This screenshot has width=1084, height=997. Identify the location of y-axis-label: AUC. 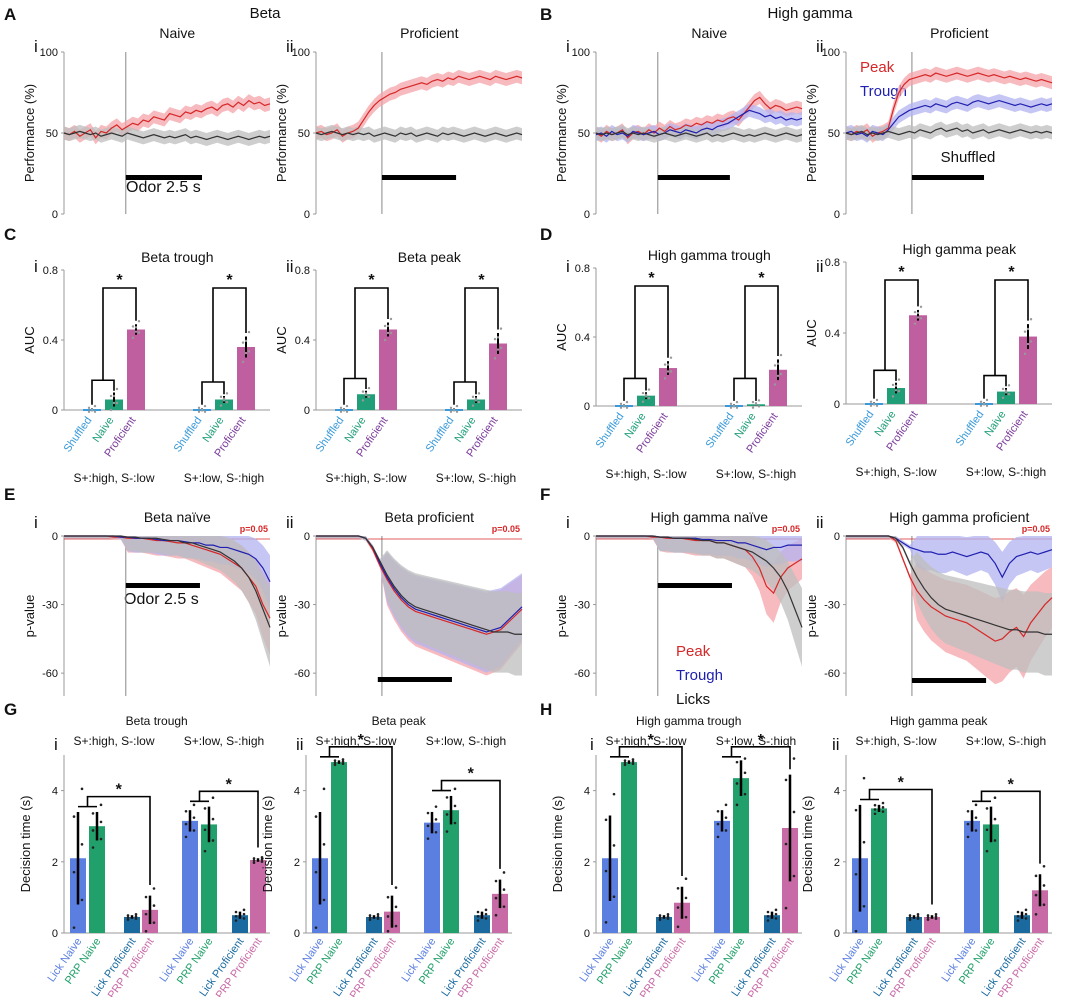
(281, 339).